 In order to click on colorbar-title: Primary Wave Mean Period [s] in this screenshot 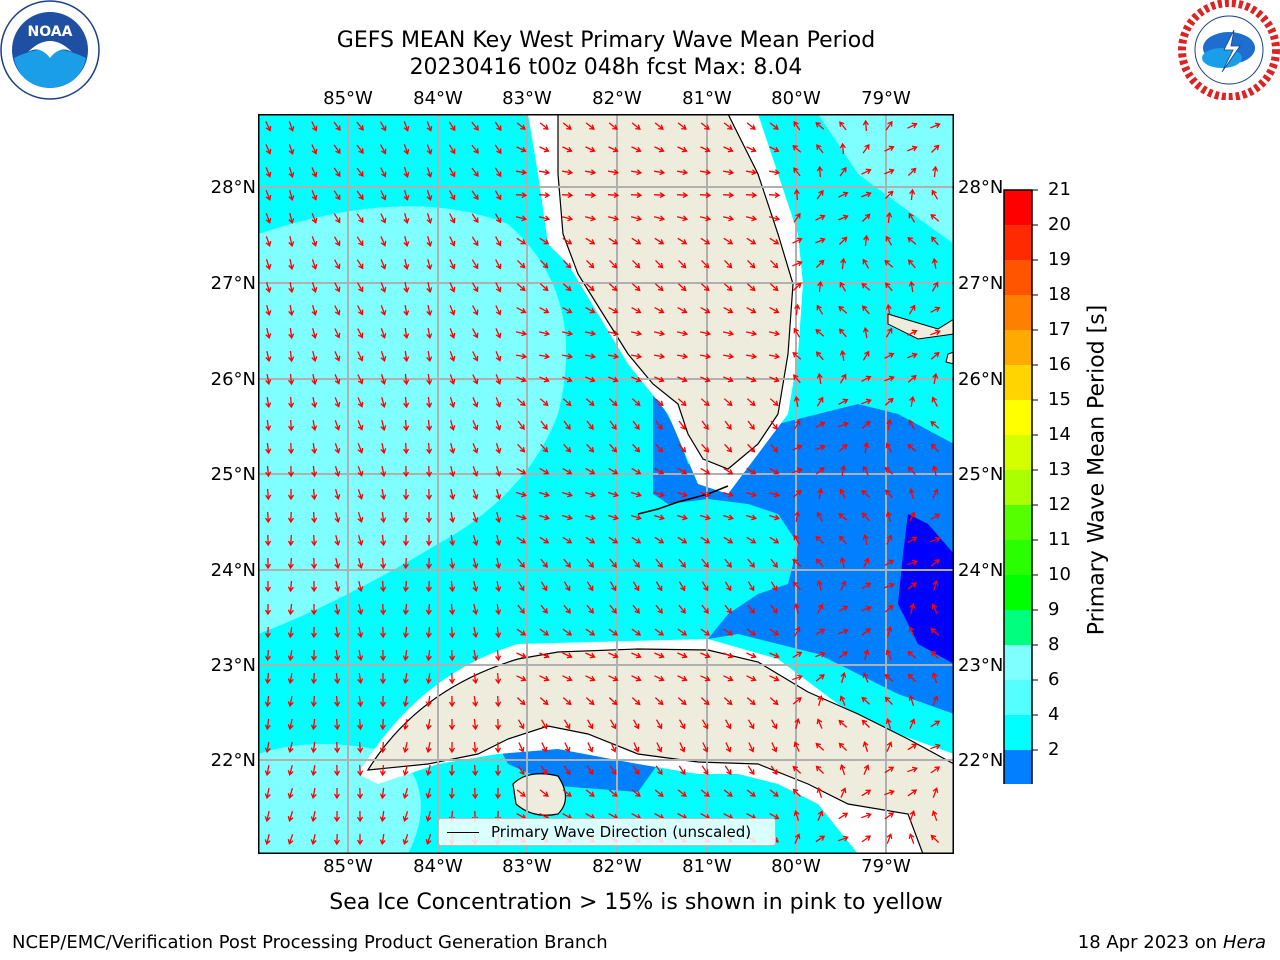, I will do `click(1097, 470)`.